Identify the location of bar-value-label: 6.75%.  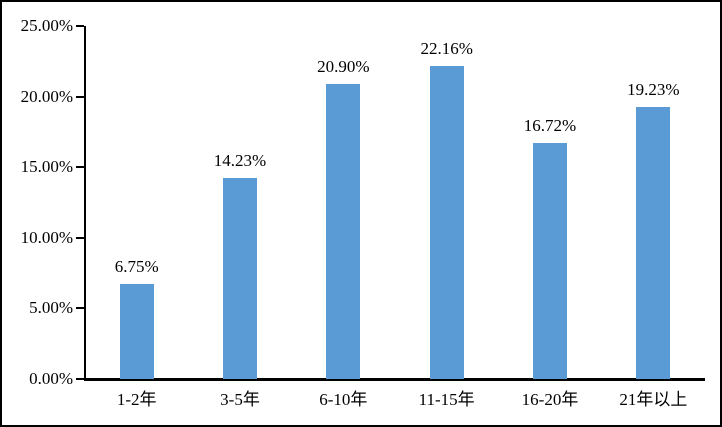
(136, 266).